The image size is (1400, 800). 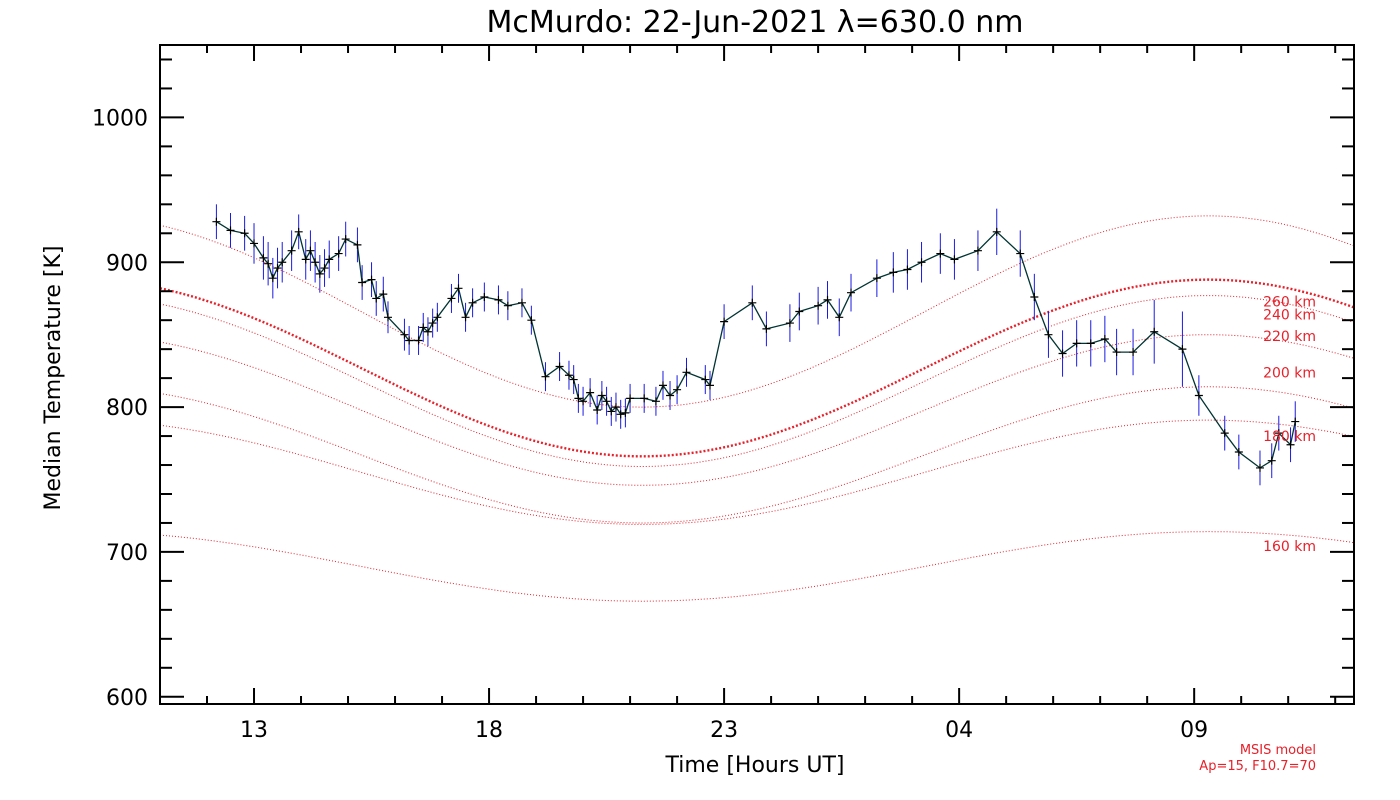 What do you see at coordinates (254, 730) in the screenshot?
I see `x-tick-label: 13` at bounding box center [254, 730].